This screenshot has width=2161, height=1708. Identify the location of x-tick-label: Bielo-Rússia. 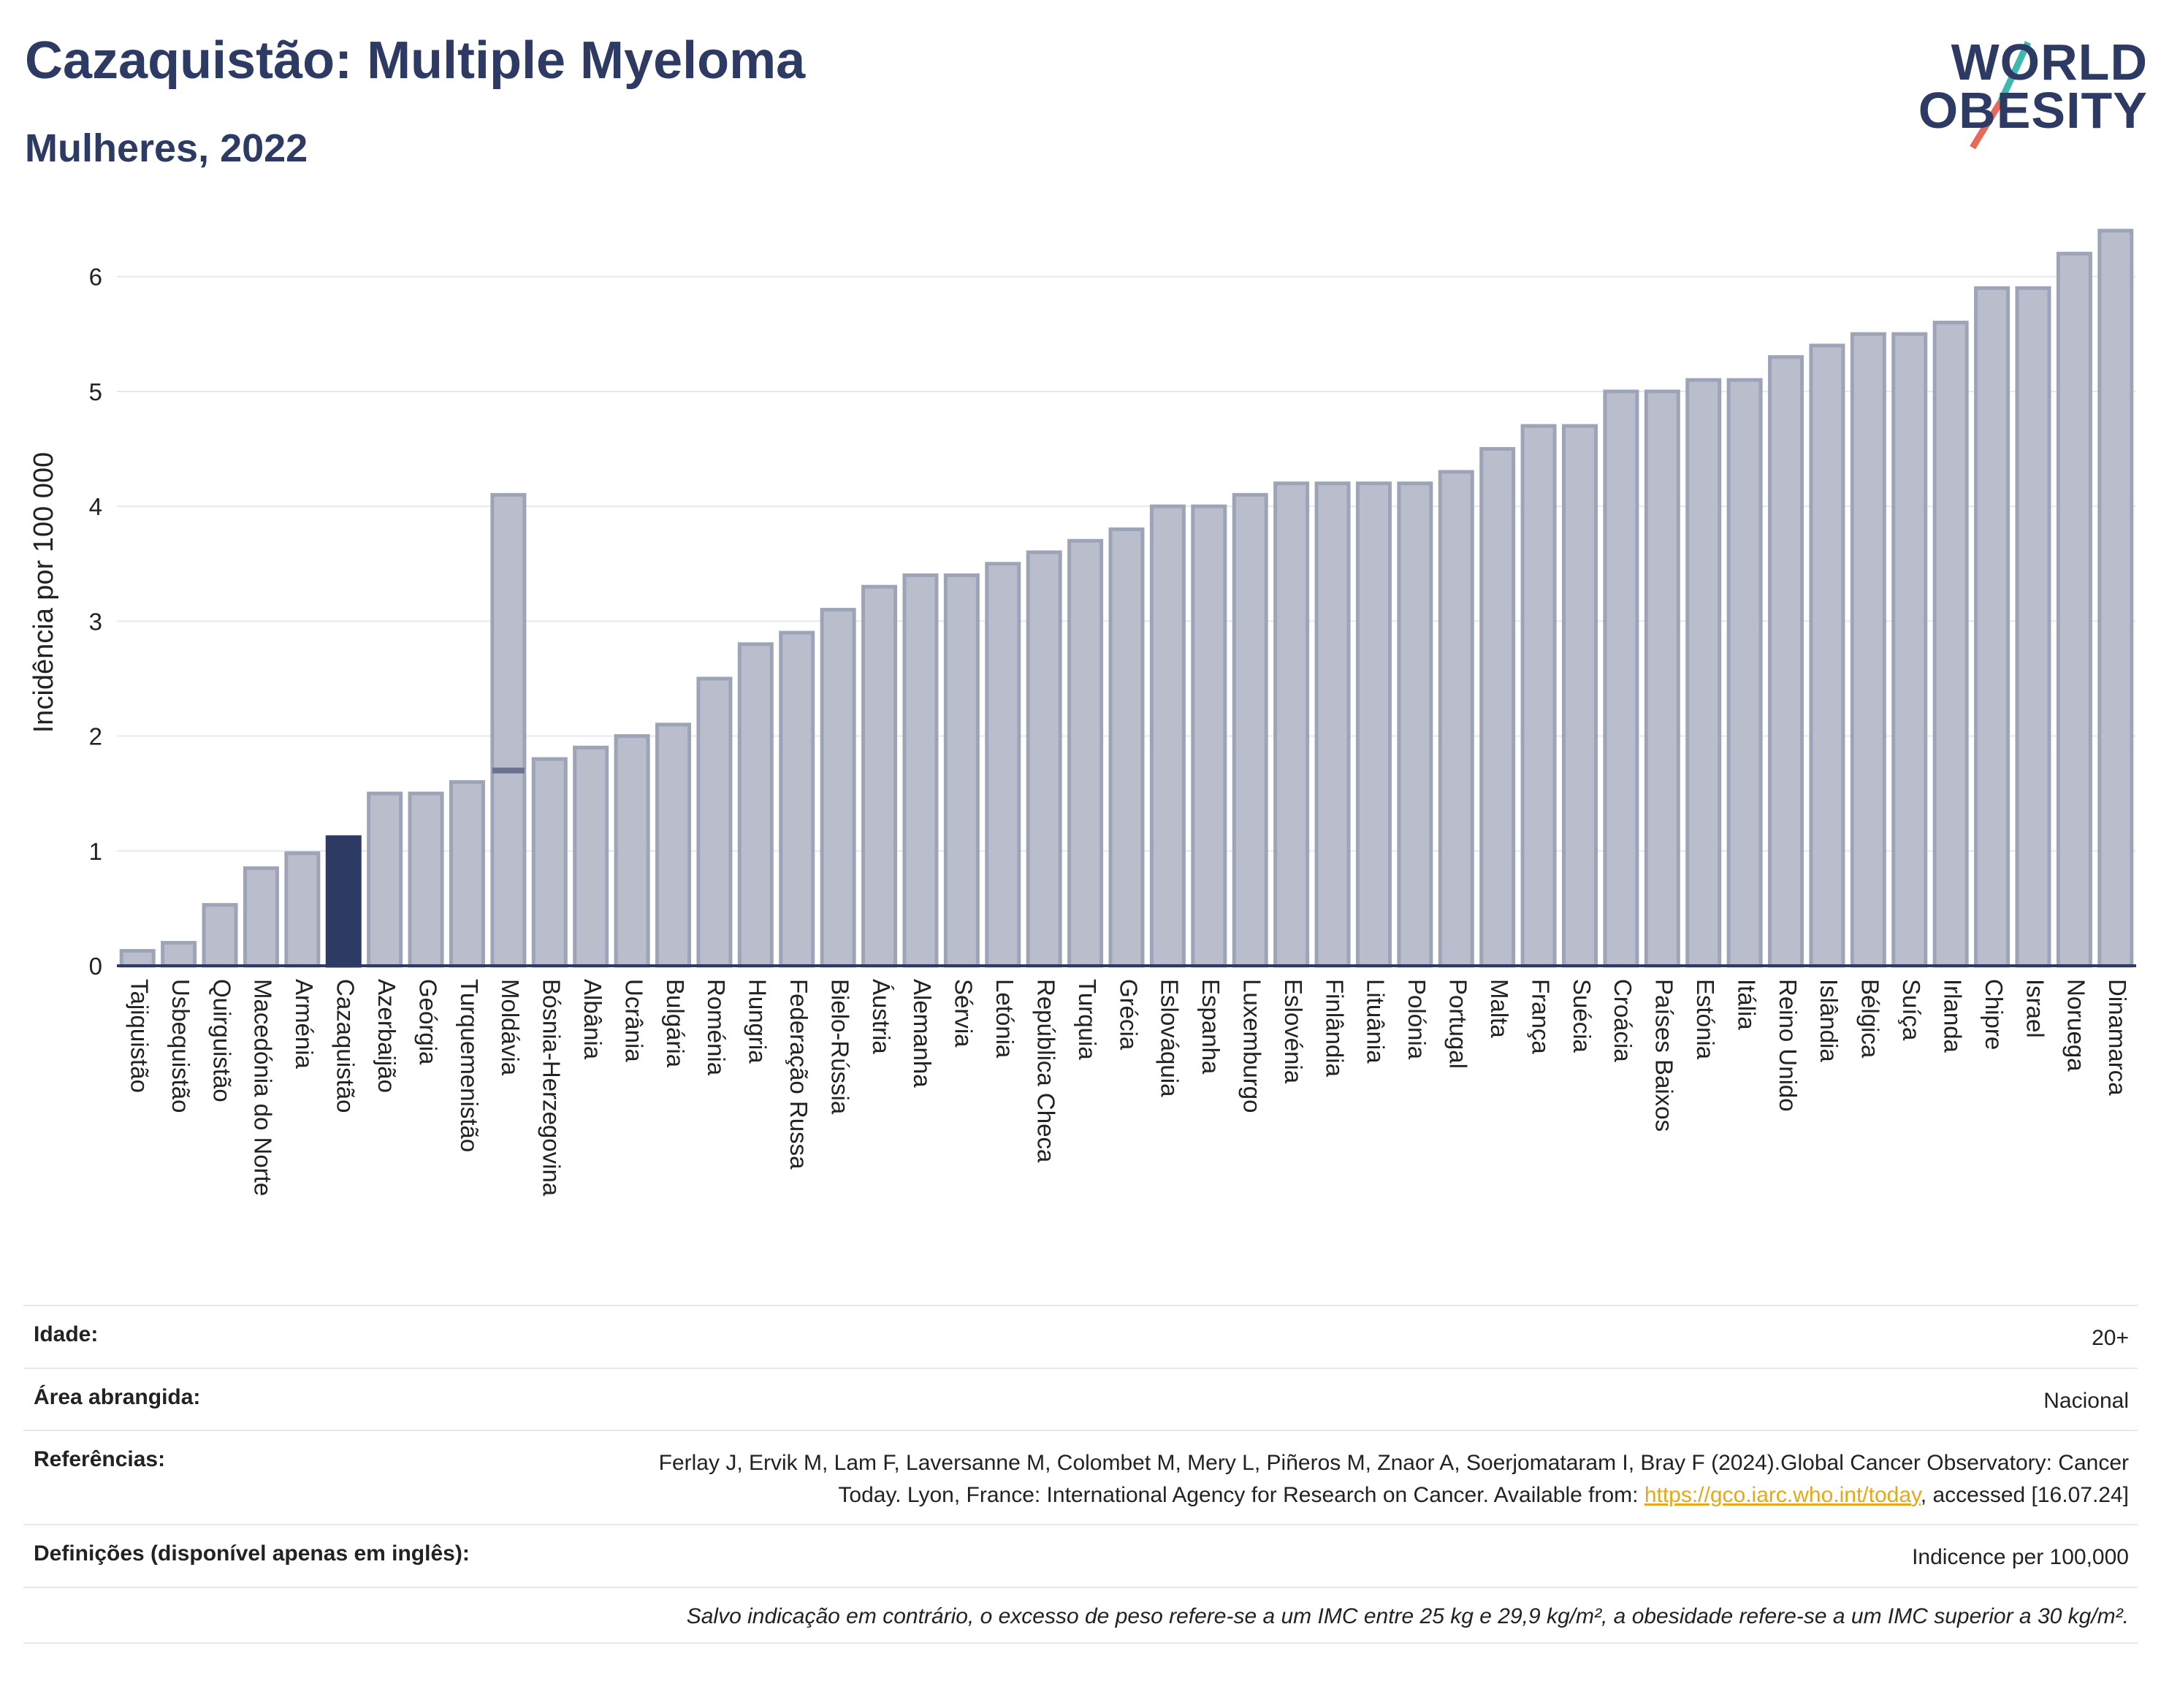
(839, 1047).